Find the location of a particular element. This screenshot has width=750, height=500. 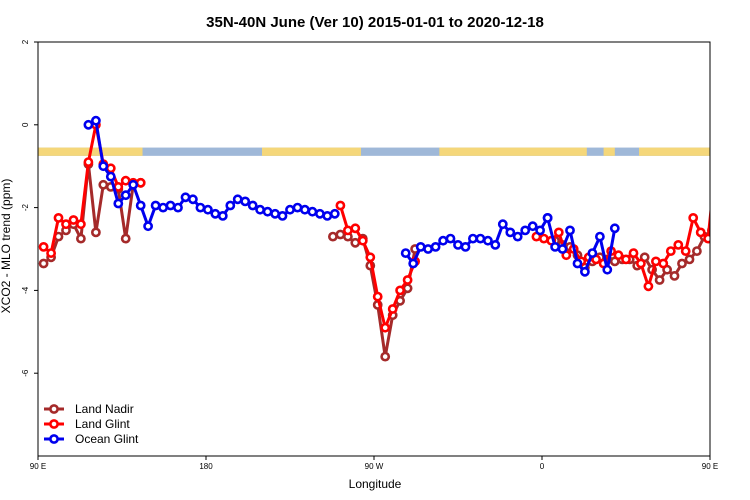

legend-marker-land-glint is located at coordinates (54, 424).